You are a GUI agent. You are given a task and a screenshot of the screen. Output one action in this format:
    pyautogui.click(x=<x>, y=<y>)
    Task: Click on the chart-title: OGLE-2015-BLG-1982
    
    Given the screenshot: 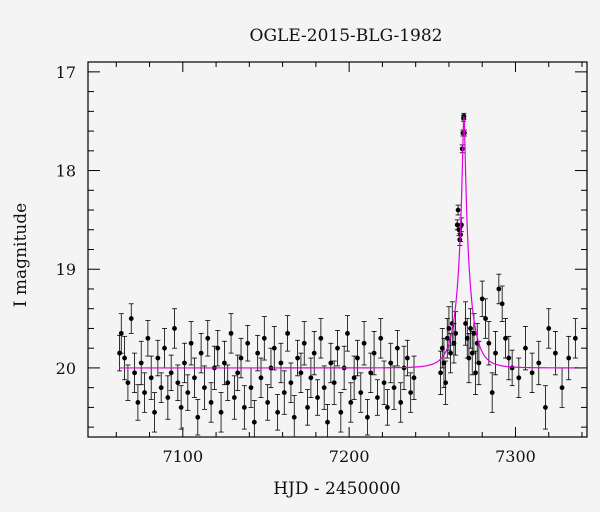 What is the action you would take?
    pyautogui.click(x=346, y=36)
    